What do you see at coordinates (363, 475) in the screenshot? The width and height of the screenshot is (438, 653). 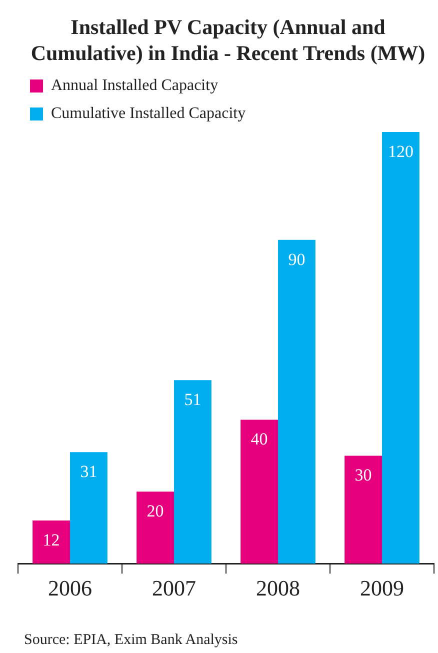 I see `data-label: 30` at bounding box center [363, 475].